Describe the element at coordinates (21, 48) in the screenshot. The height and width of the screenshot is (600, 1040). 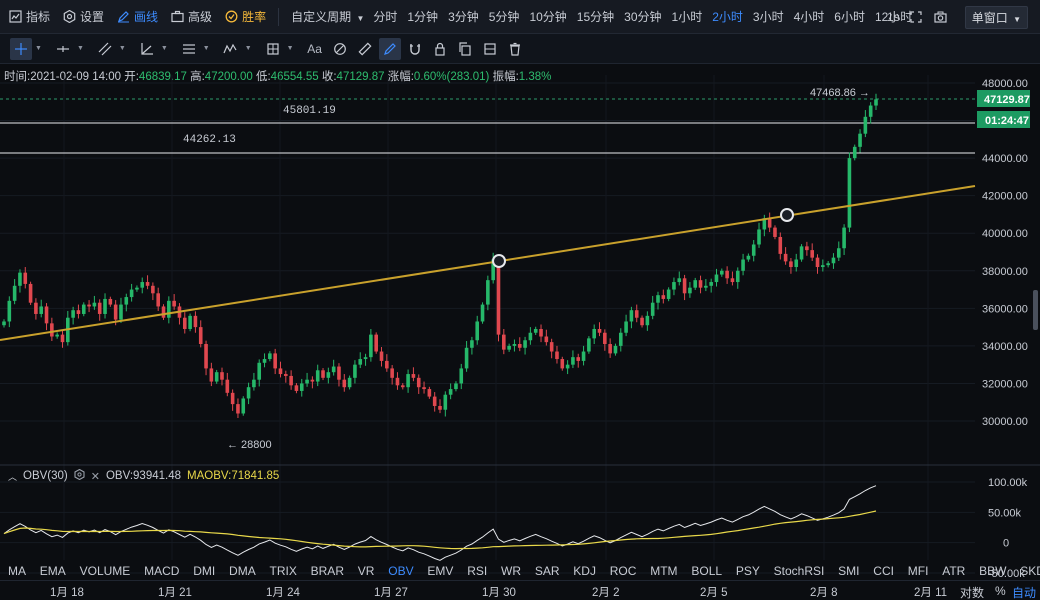
I see `crosshair-tool-icon` at that location.